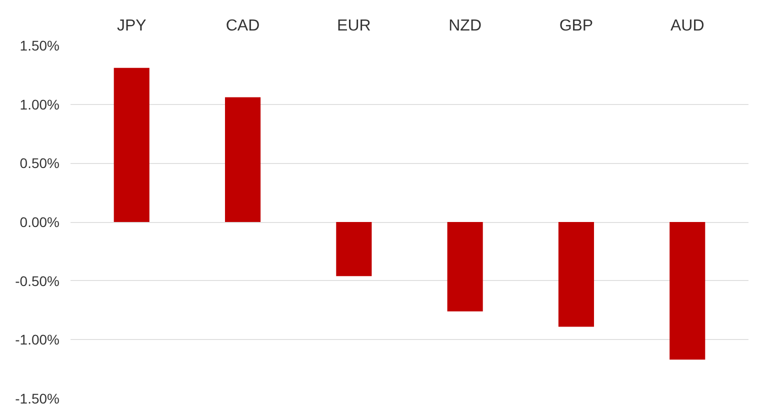 The width and height of the screenshot is (768, 413). Describe the element at coordinates (687, 26) in the screenshot. I see `x-tick-label: AUD` at that location.